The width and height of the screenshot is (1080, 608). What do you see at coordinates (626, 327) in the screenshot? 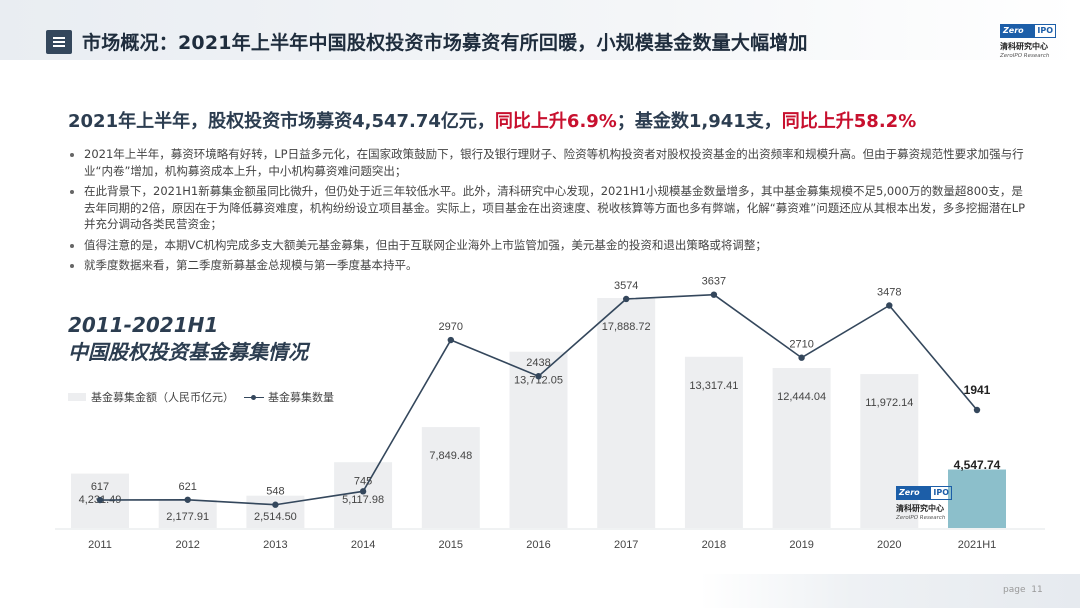
I see `bar-value-label: 17,888.72` at bounding box center [626, 327].